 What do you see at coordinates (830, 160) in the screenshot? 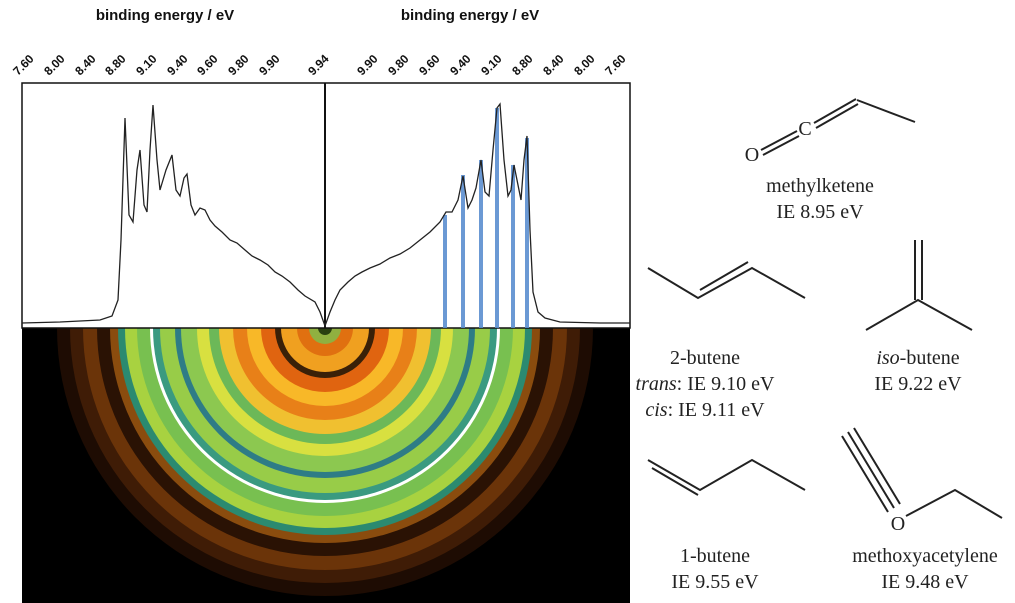
I see `methylketene: O C methylketene IE 8.95 eV` at bounding box center [830, 160].